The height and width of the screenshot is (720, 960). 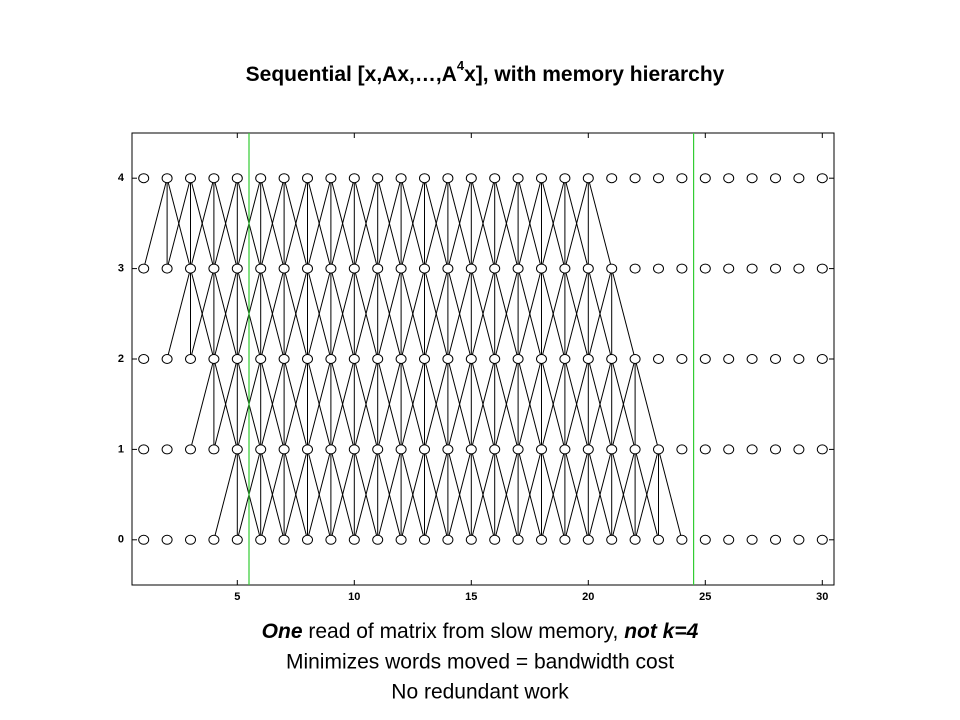 I want to click on title-end: x], with memory hierarchy, so click(x=594, y=74).